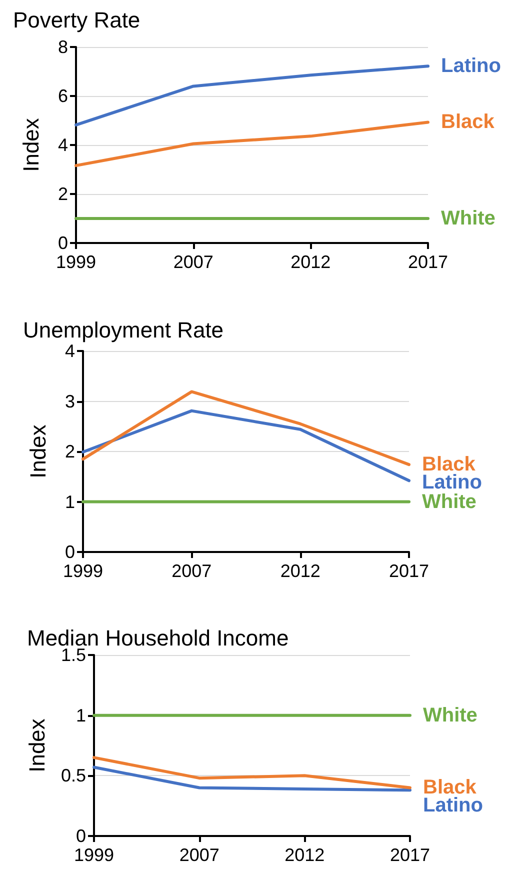 The image size is (513, 874). Describe the element at coordinates (63, 47) in the screenshot. I see `y-tick-label: 8` at that location.